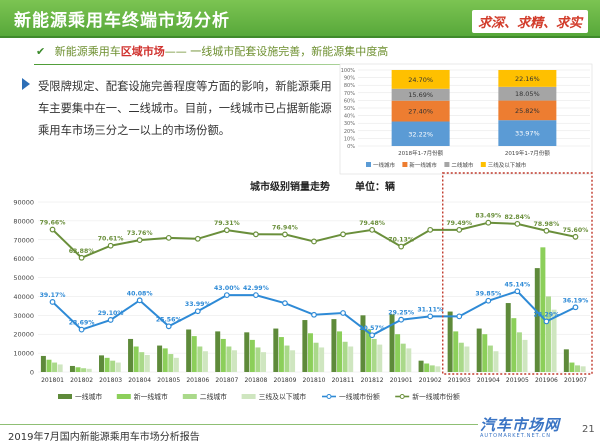  What do you see at coordinates (349, 86) in the screenshot?
I see `mini-y-tick: 80%` at bounding box center [349, 86].